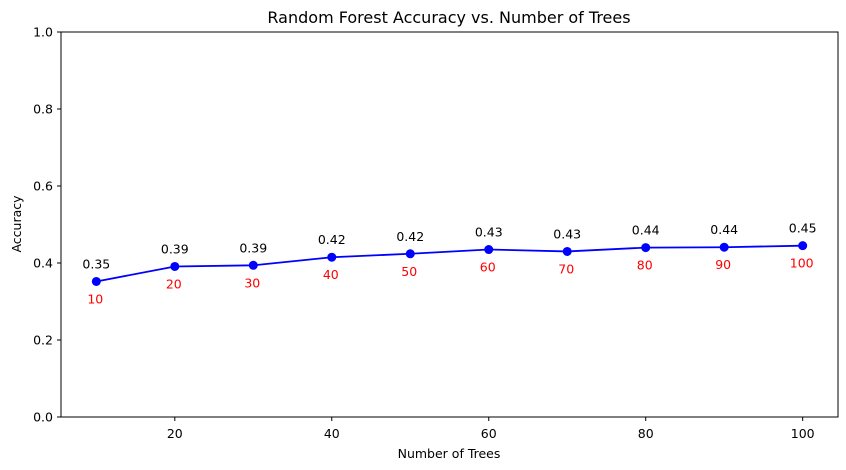 Image resolution: width=846 pixels, height=470 pixels. I want to click on x-tick-label: 60, so click(489, 433).